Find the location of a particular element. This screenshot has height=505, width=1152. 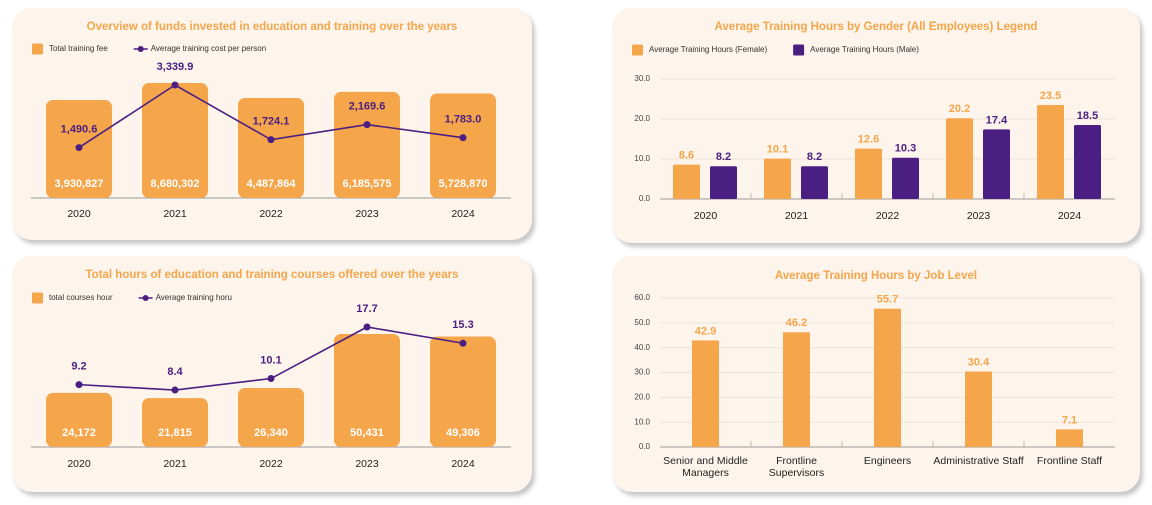

y-tick-label: 50.0 is located at coordinates (642, 322).